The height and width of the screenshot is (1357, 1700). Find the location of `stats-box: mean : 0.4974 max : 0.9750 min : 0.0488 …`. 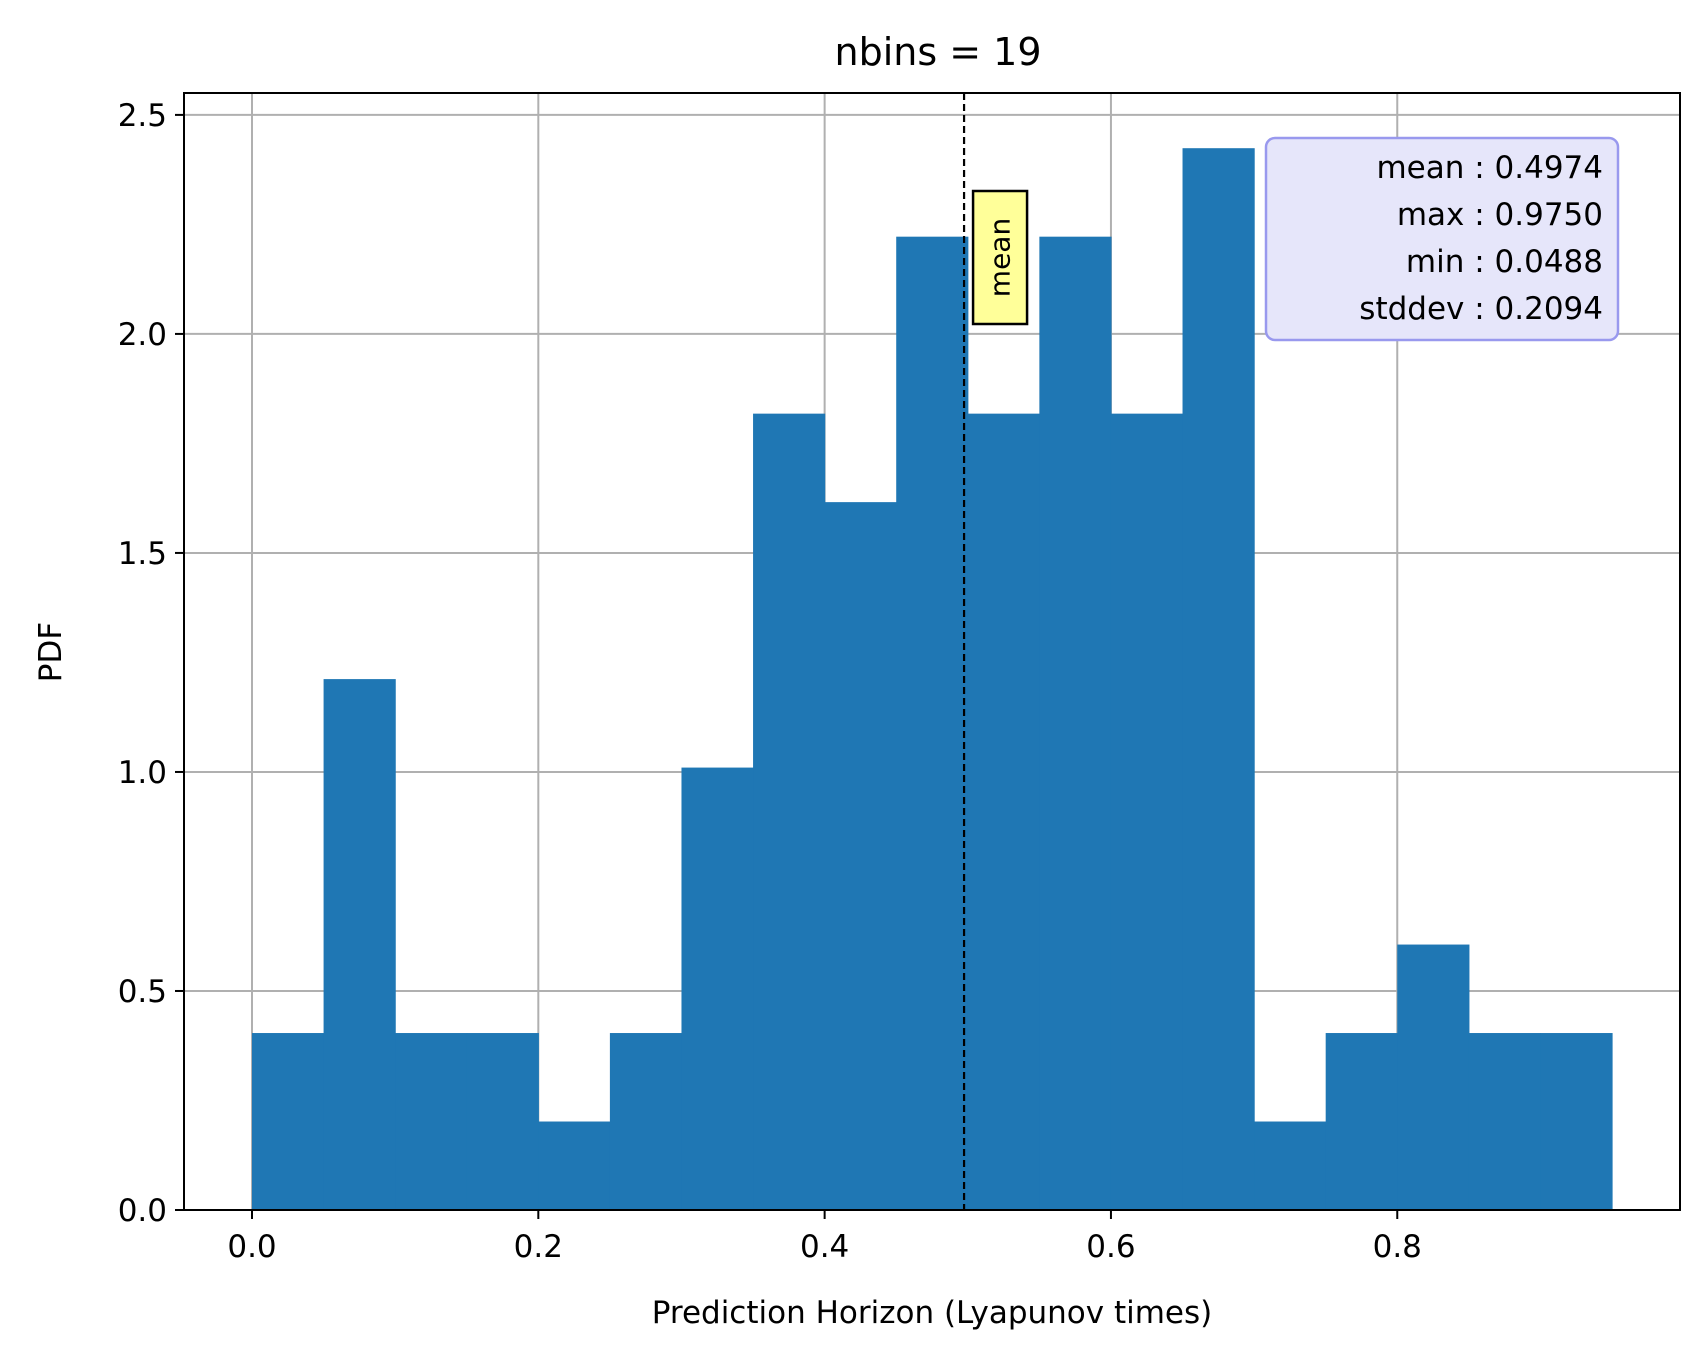

stats-box: mean : 0.4974 max : 0.9750 min : 0.0488 … is located at coordinates (1442, 239).